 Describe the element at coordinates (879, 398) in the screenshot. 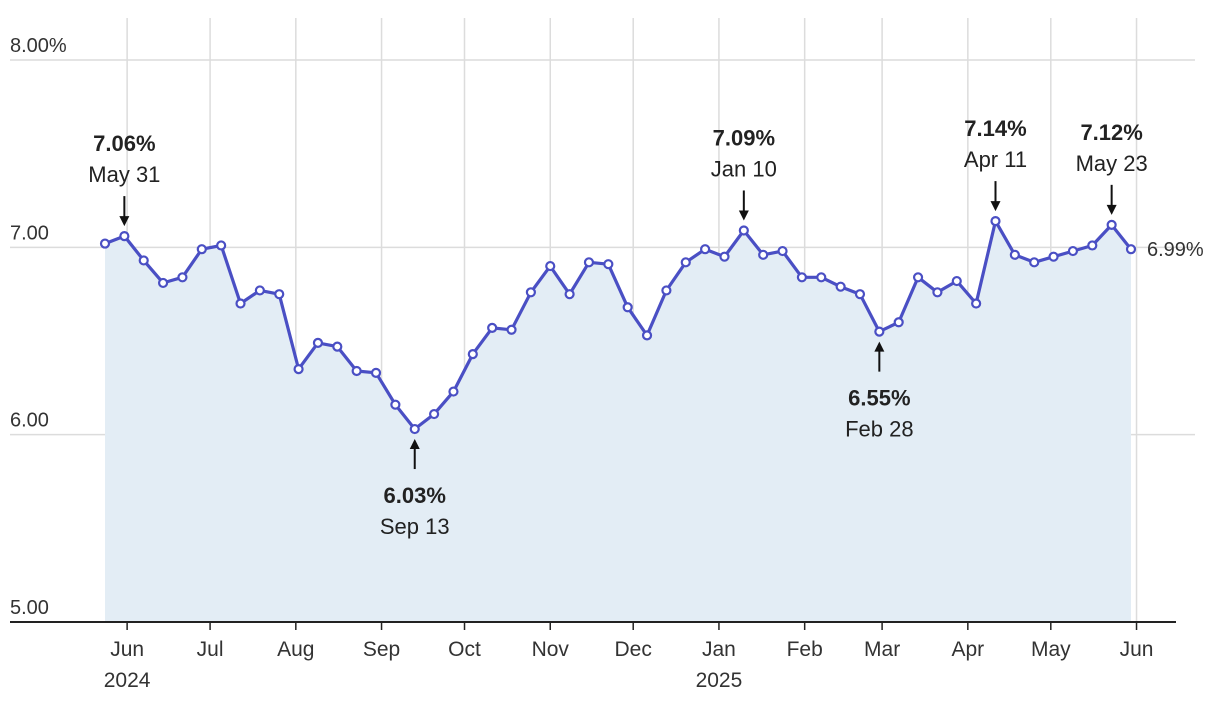

I see `annotation-value: 6.55%` at that location.